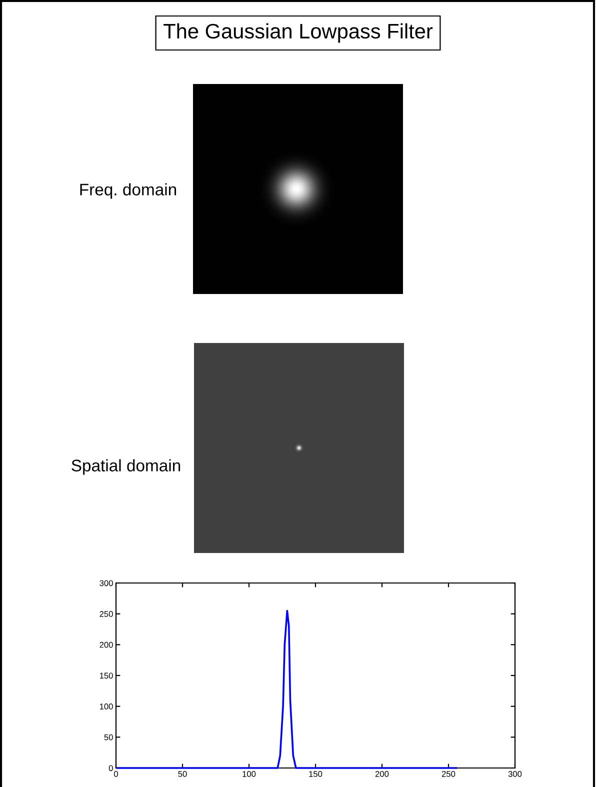 Image resolution: width=596 pixels, height=787 pixels. Describe the element at coordinates (315, 774) in the screenshot. I see `x-tick-label: 150` at that location.